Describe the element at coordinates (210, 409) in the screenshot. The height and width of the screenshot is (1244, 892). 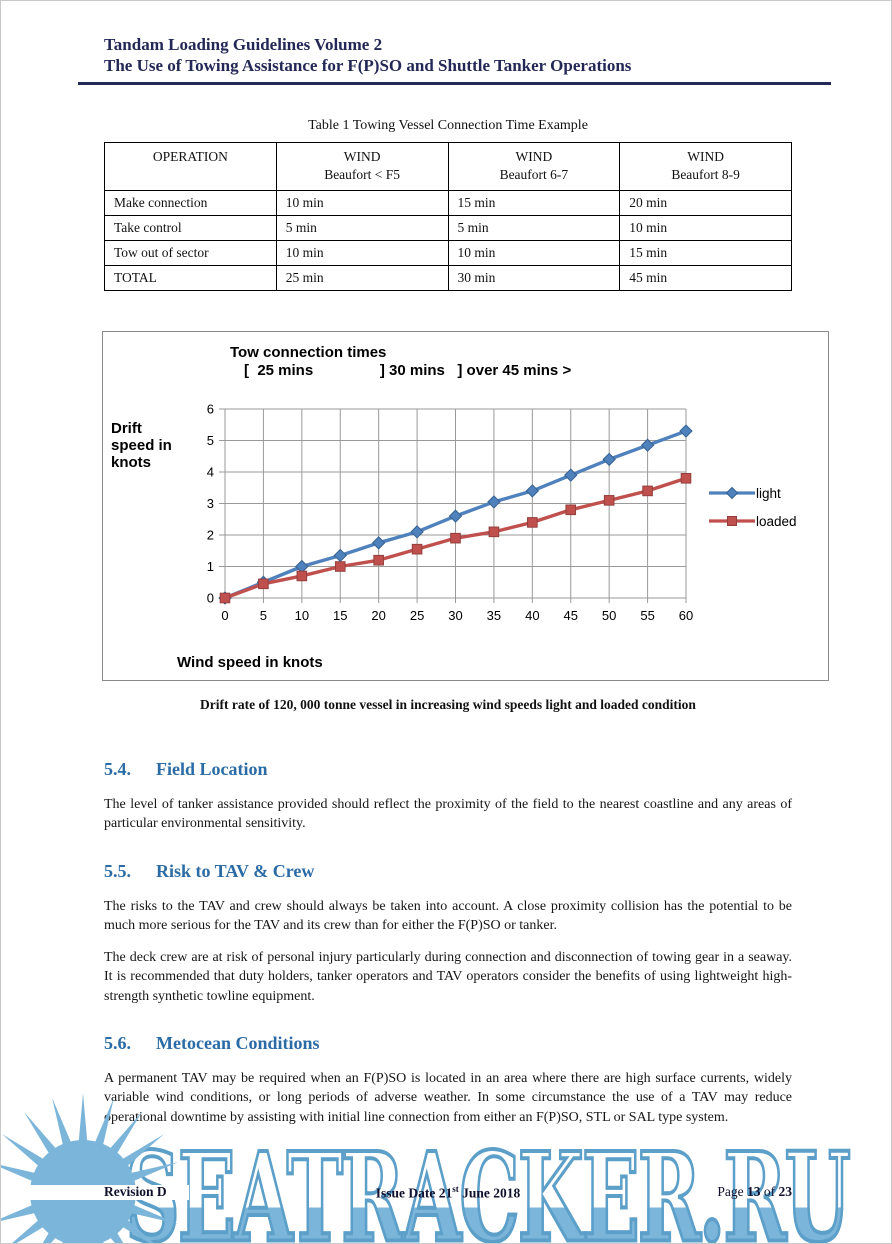
I see `svg-text: 6` at that location.